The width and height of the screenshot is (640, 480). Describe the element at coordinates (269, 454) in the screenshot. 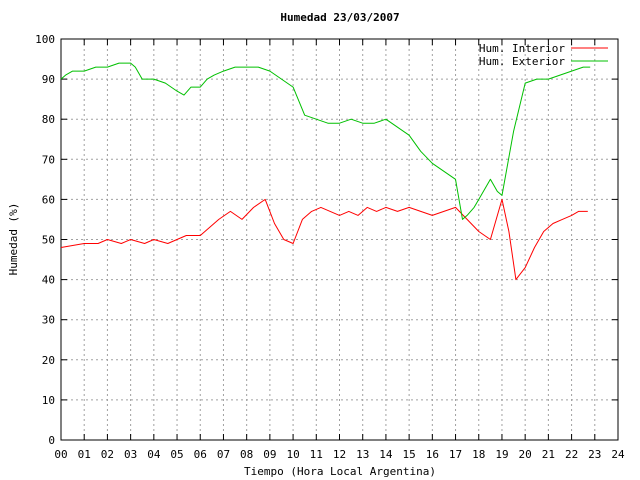

I see `x-tick-label: 09` at that location.